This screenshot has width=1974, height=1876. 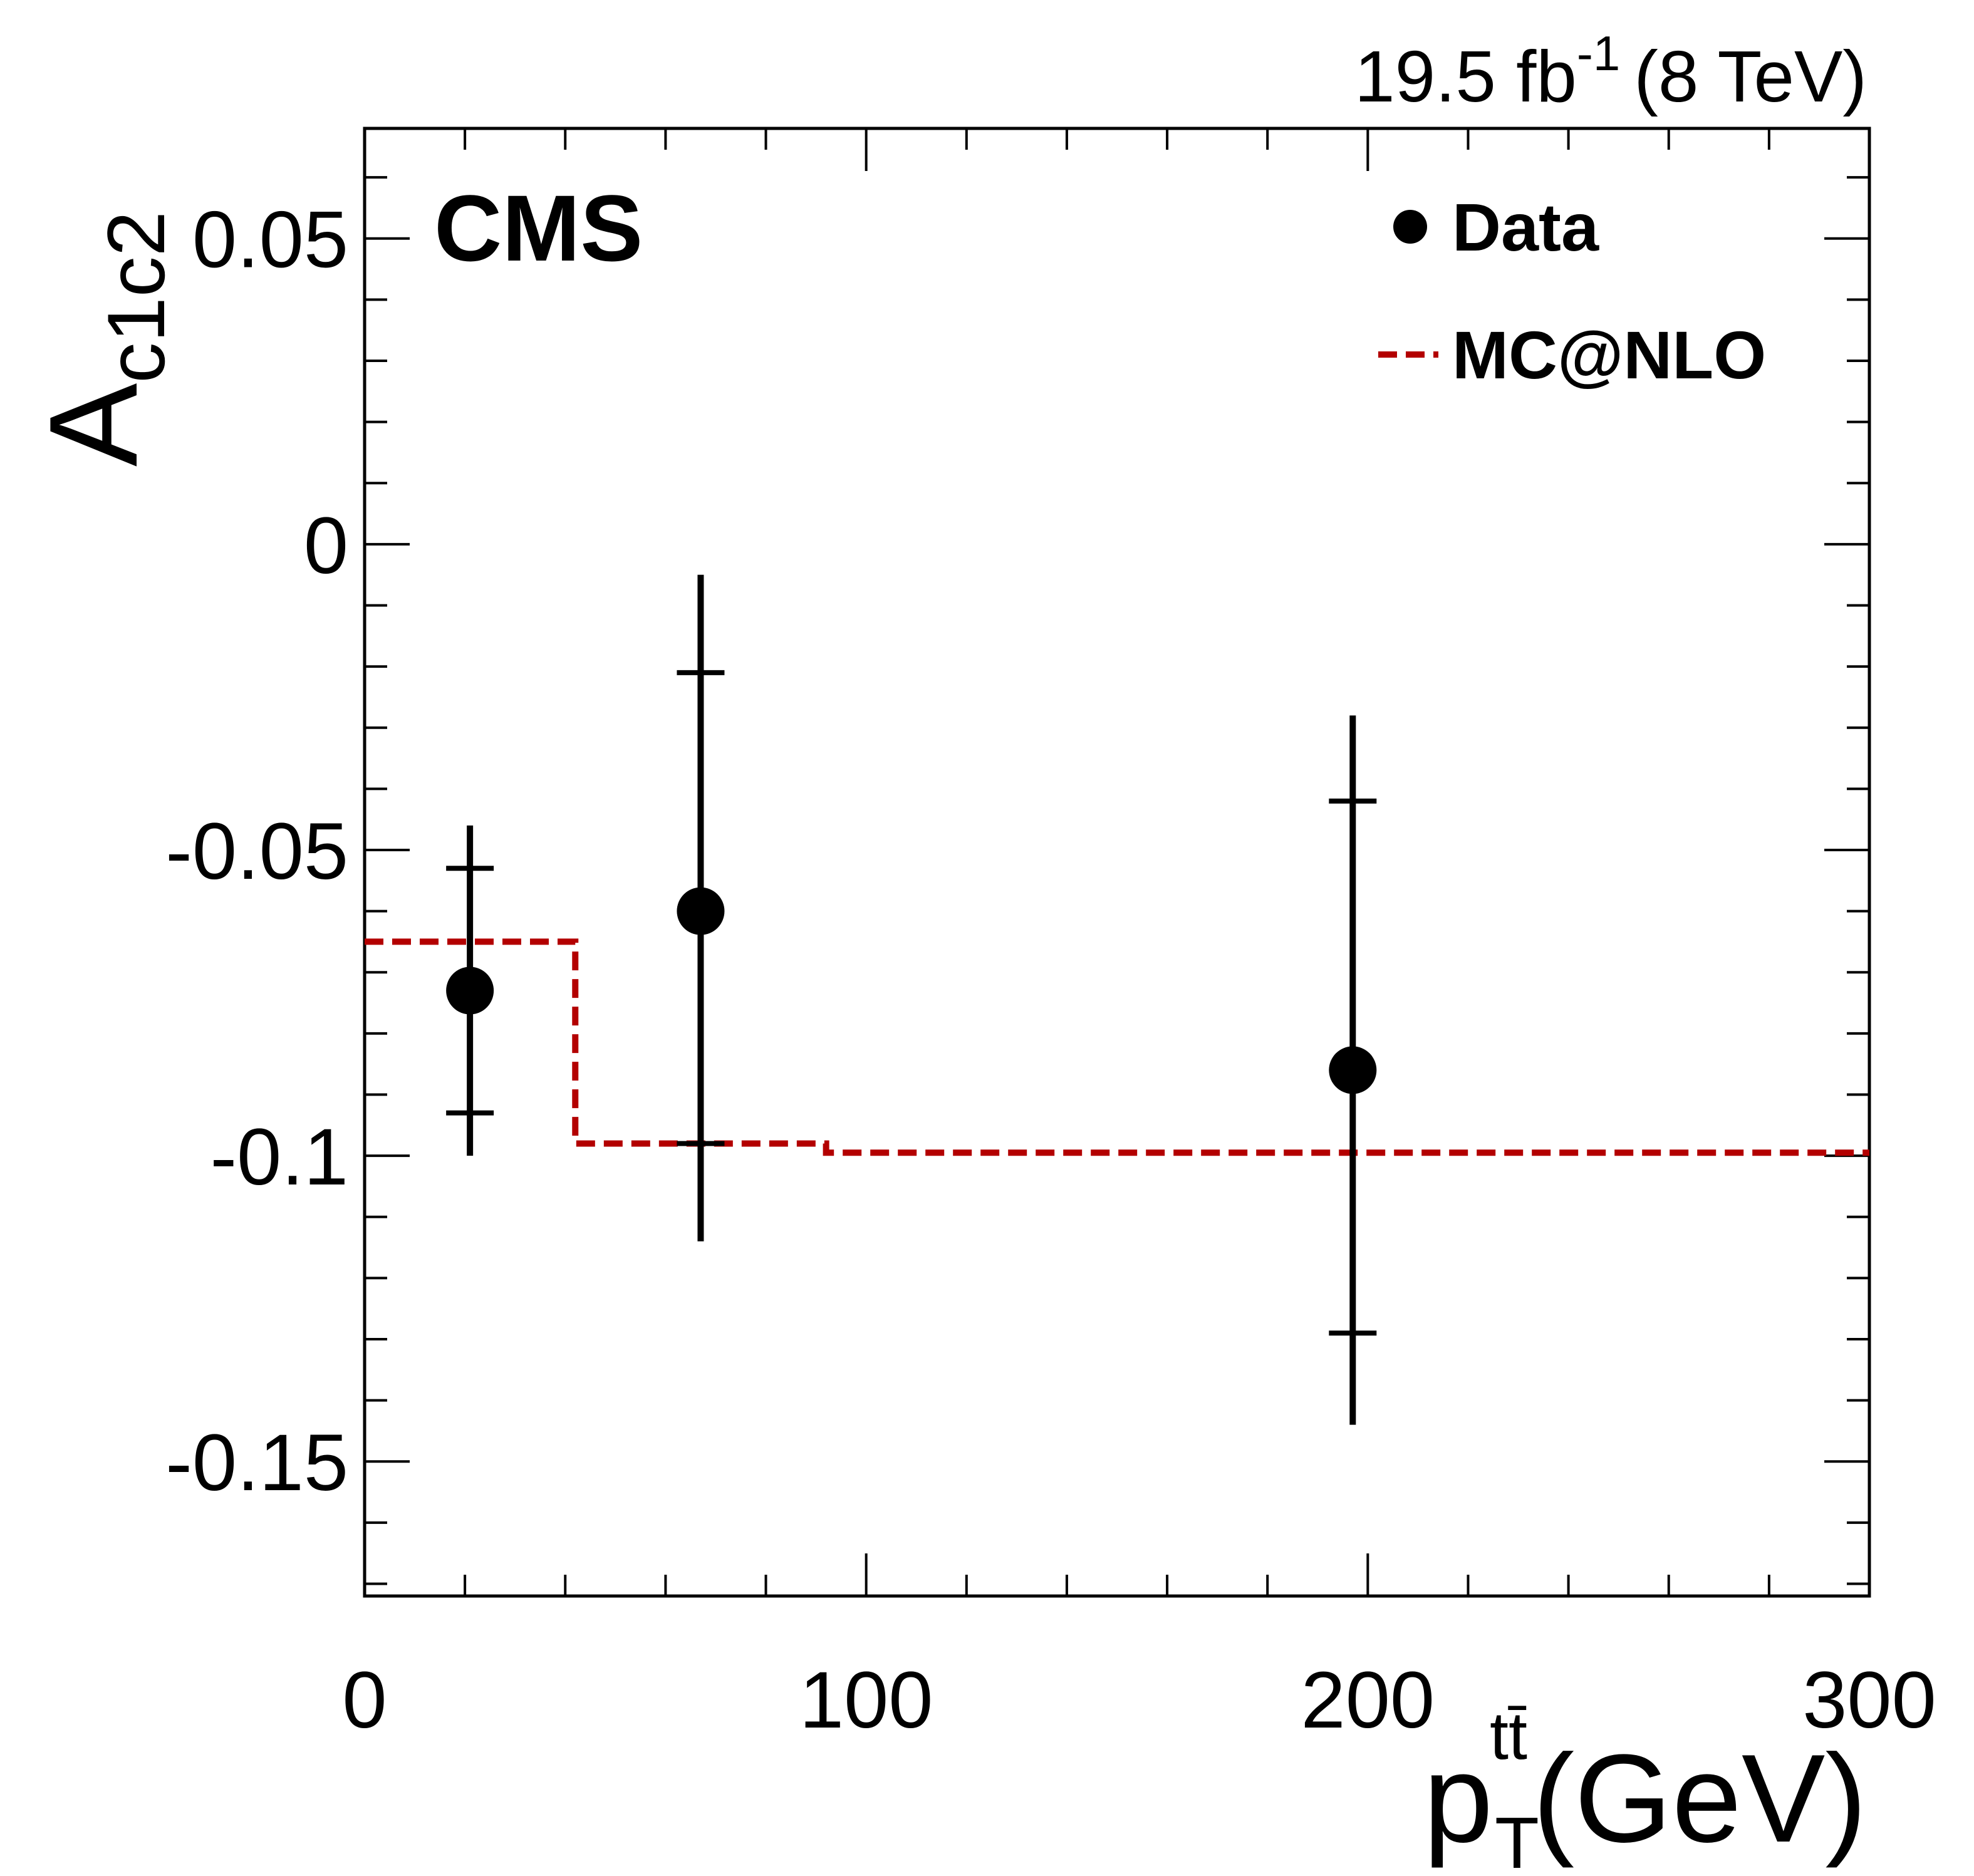 I want to click on lumi-label: 19.5 fb-1 (8 TeV), so click(x=1610, y=71).